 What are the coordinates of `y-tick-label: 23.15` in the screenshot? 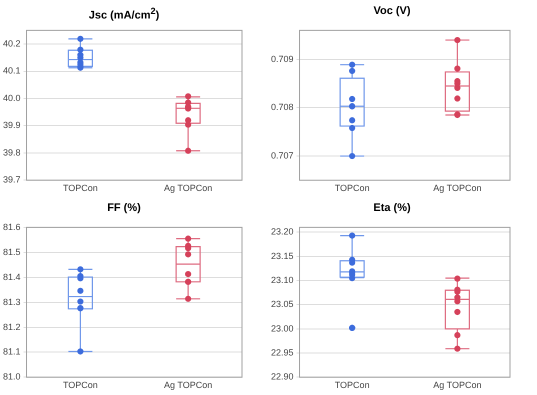 It's located at (282, 255).